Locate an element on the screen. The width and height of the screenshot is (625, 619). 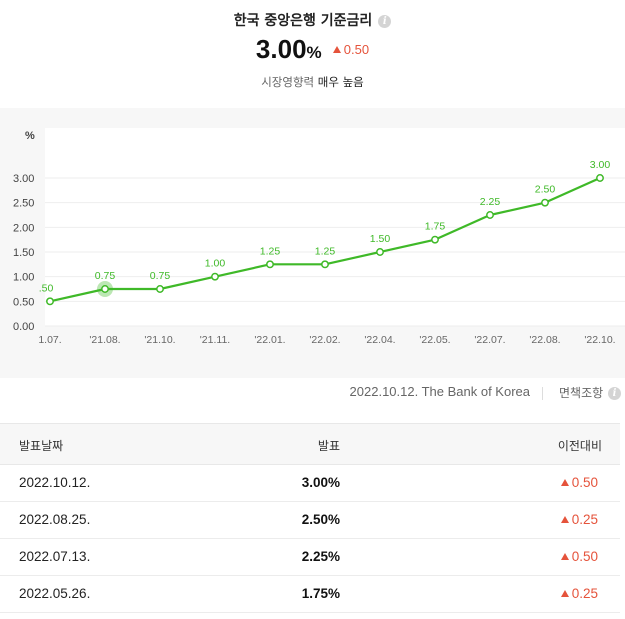
header-value: 발표 is located at coordinates (328, 446).